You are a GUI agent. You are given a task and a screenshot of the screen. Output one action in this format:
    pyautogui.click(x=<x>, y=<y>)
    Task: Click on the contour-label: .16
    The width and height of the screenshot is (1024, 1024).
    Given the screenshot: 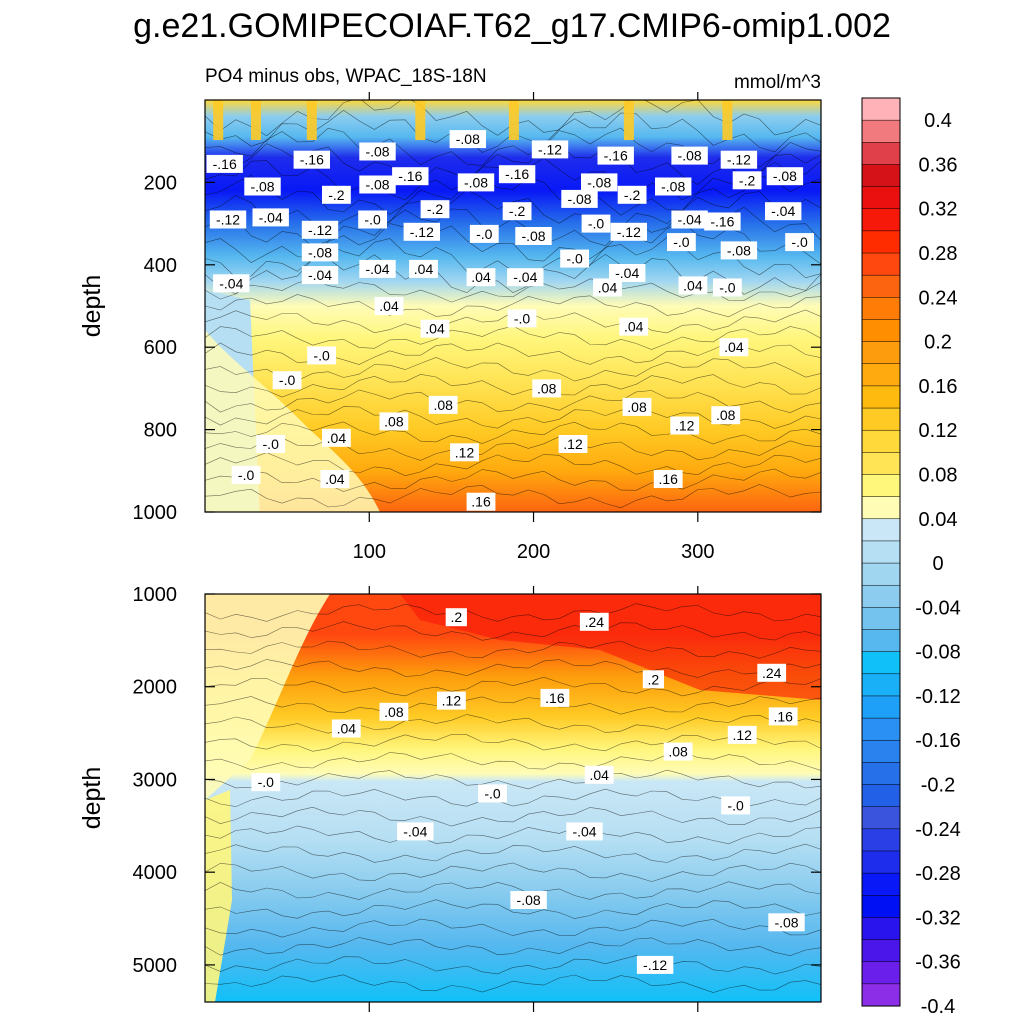 What is the action you would take?
    pyautogui.click(x=555, y=697)
    